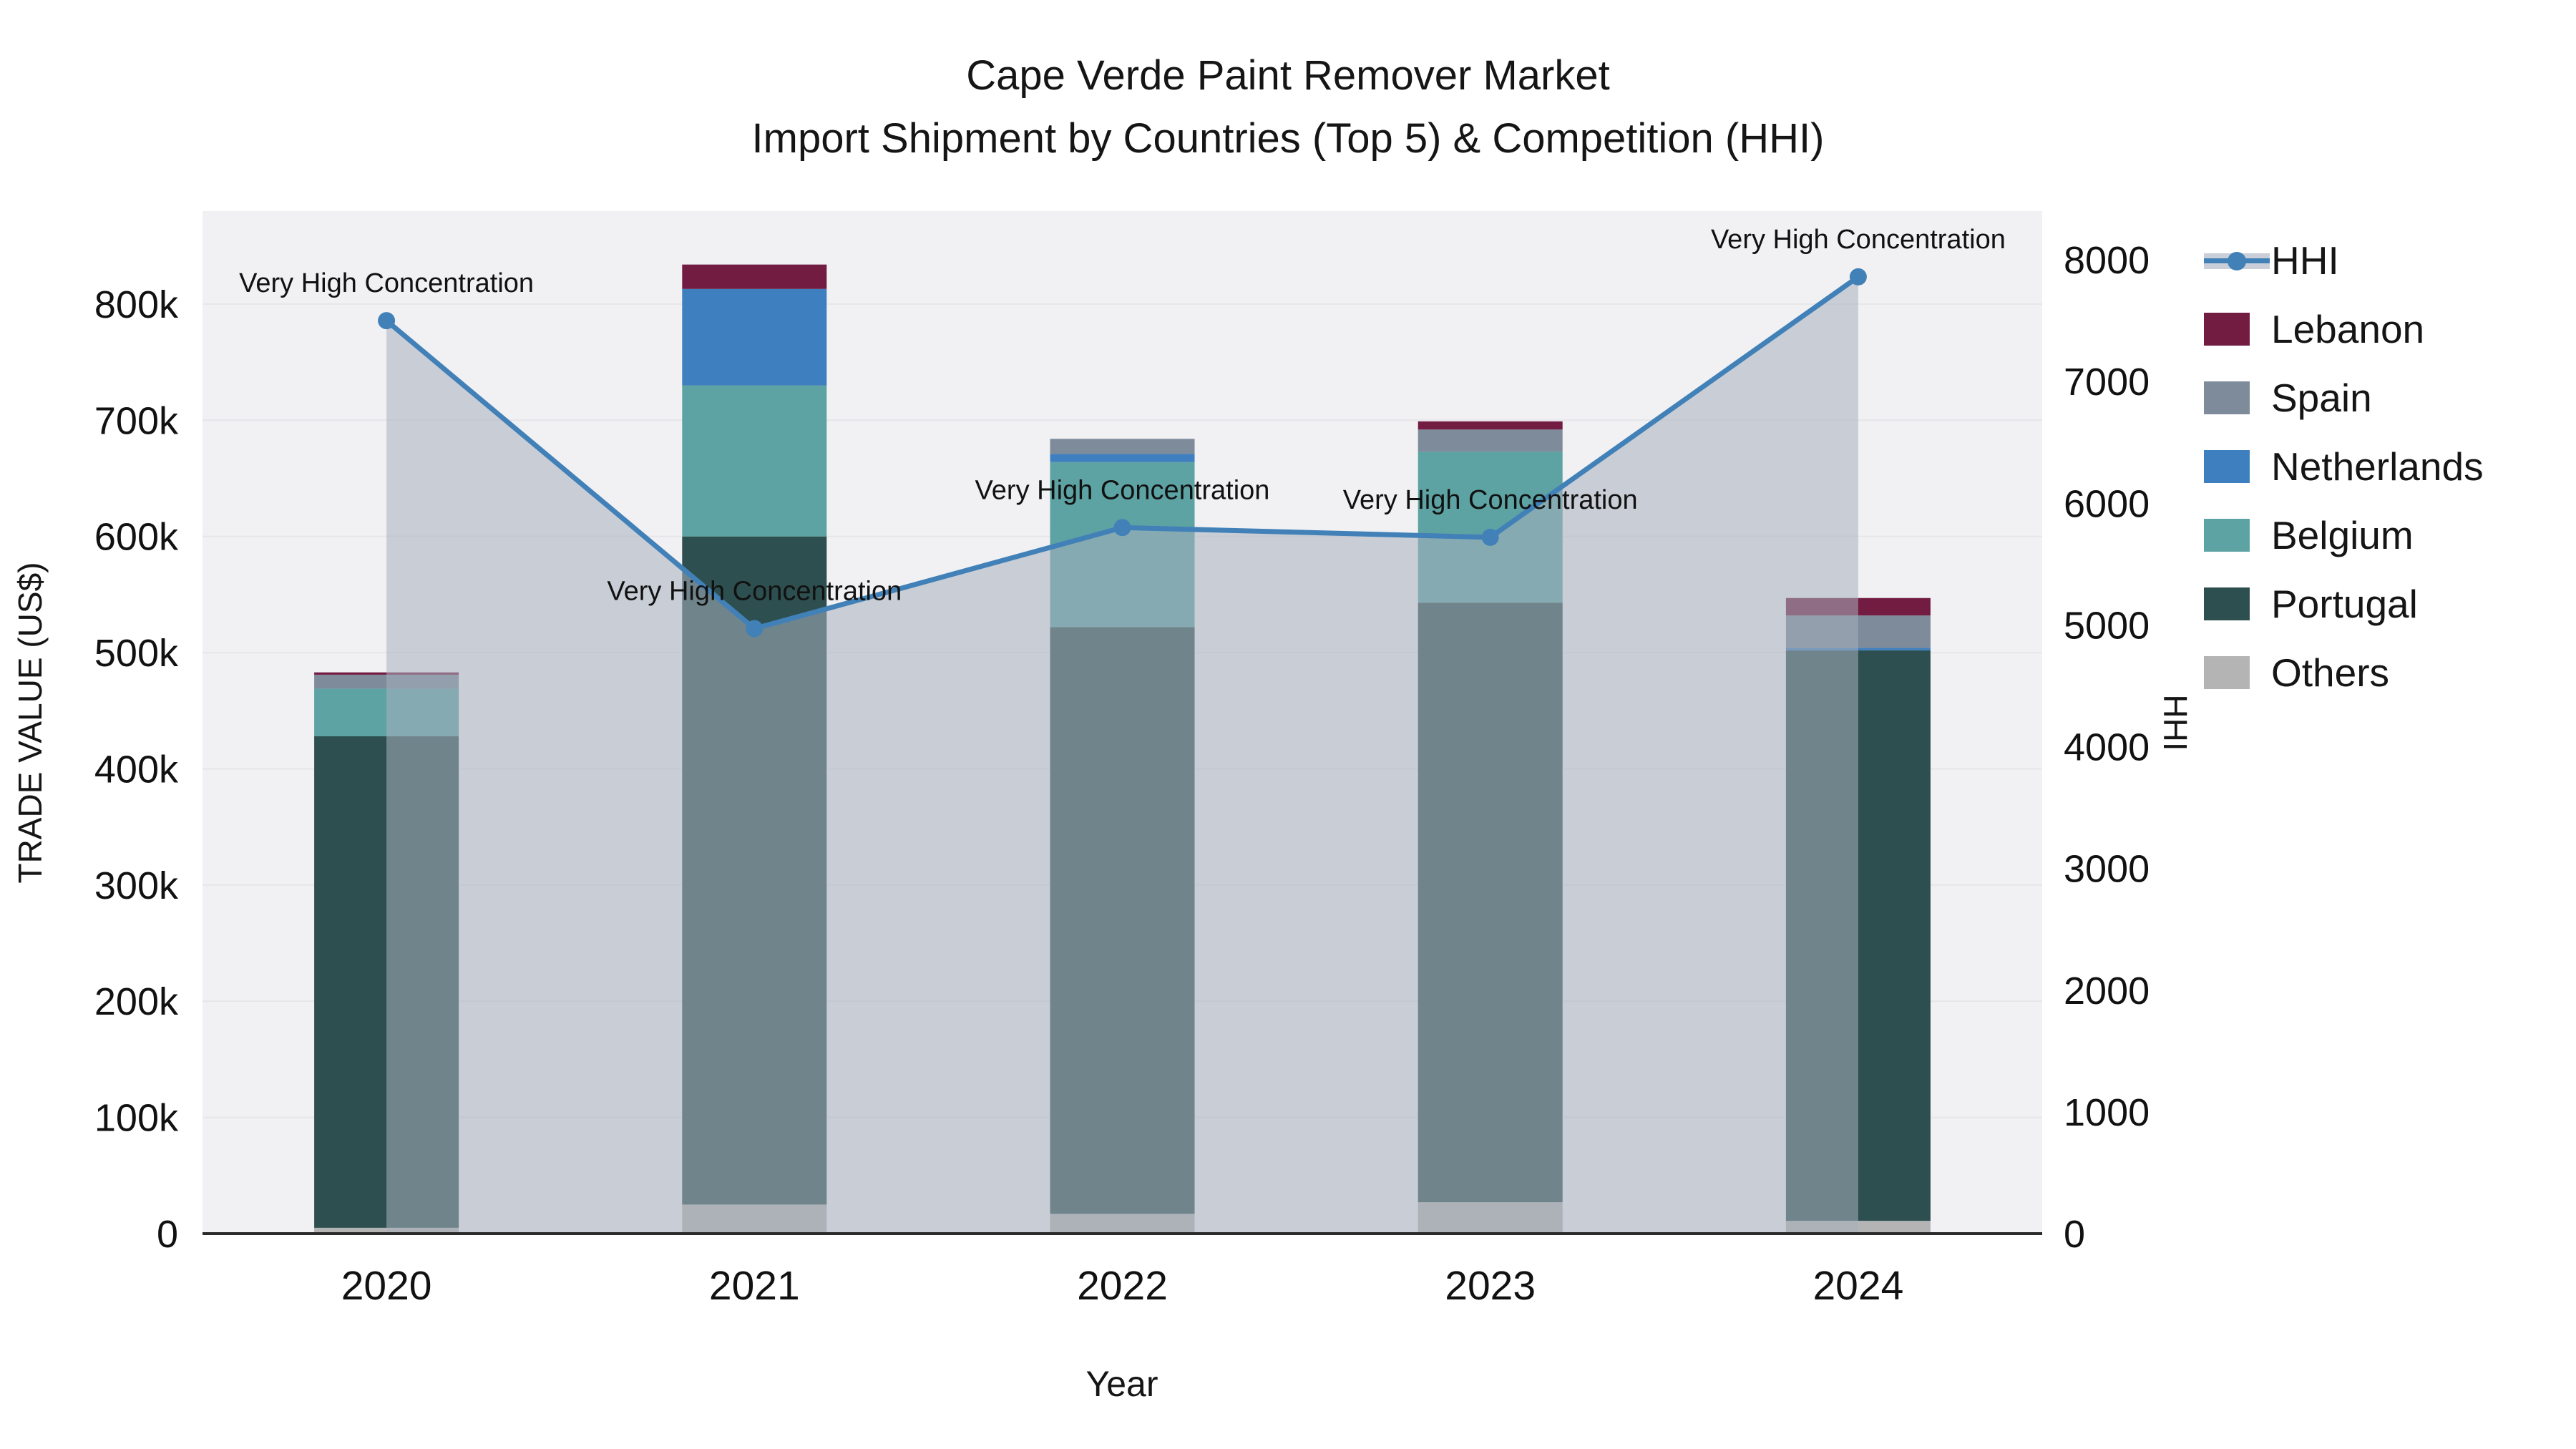 The image size is (2576, 1449). What do you see at coordinates (136, 420) in the screenshot?
I see `y-left-tick: 700k` at bounding box center [136, 420].